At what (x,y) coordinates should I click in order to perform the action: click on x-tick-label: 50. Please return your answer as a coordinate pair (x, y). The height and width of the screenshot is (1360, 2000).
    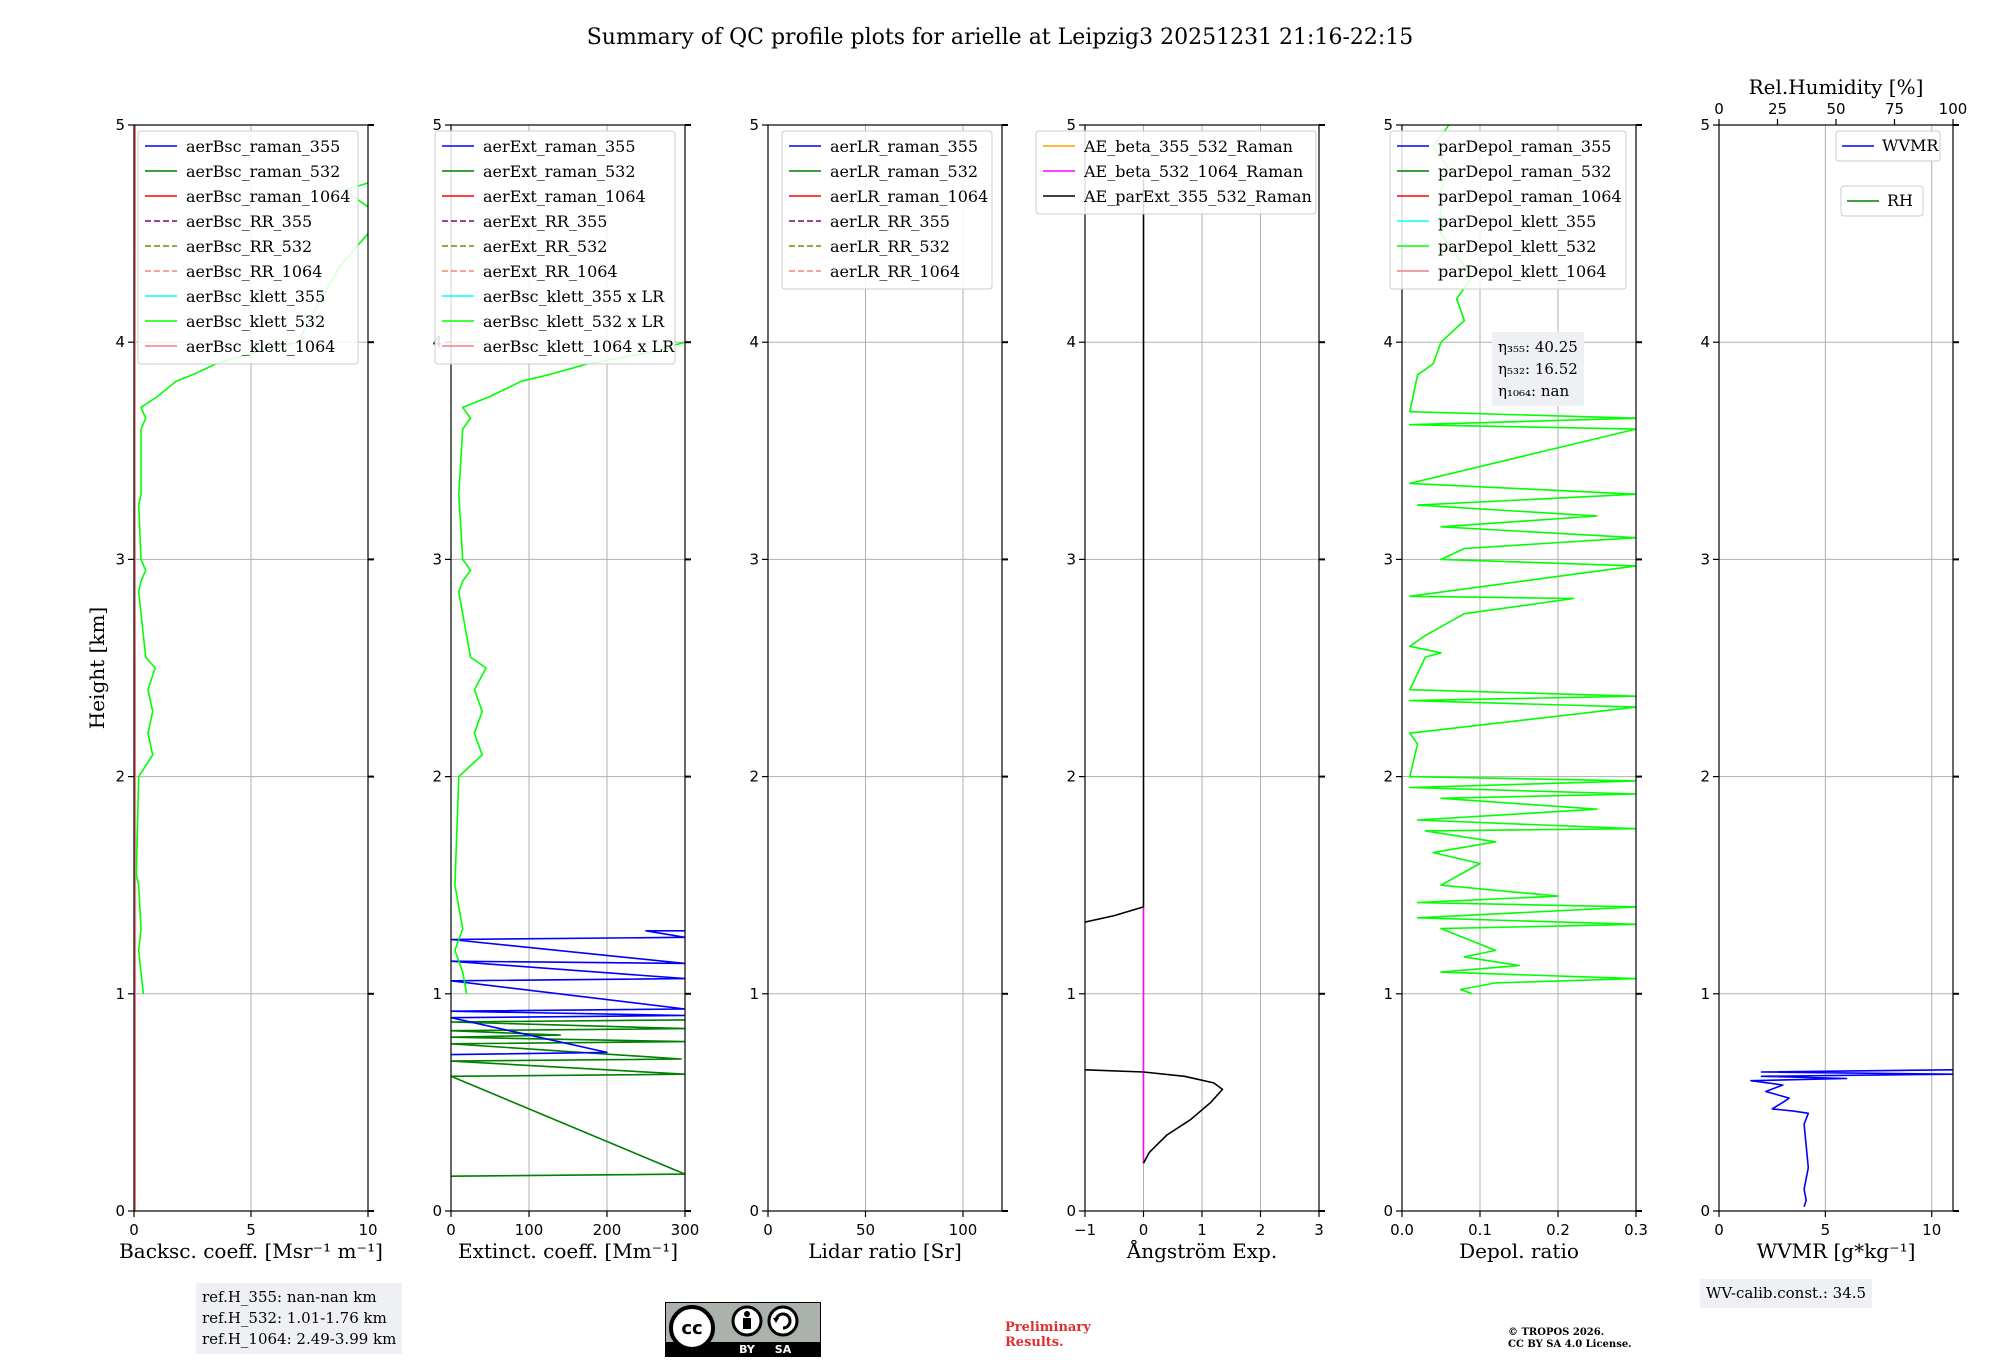
    Looking at the image, I should click on (865, 1230).